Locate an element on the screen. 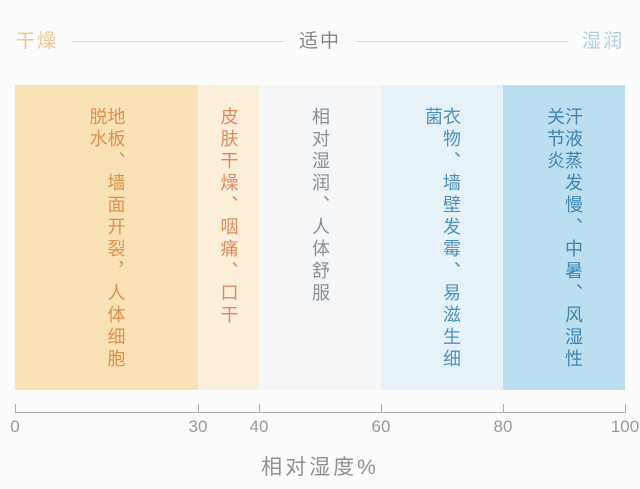 Image resolution: width=640 pixels, height=489 pixels. humidity-band-60-80: 衣物、墙壁发霉、易滋生细菌 is located at coordinates (442, 237).